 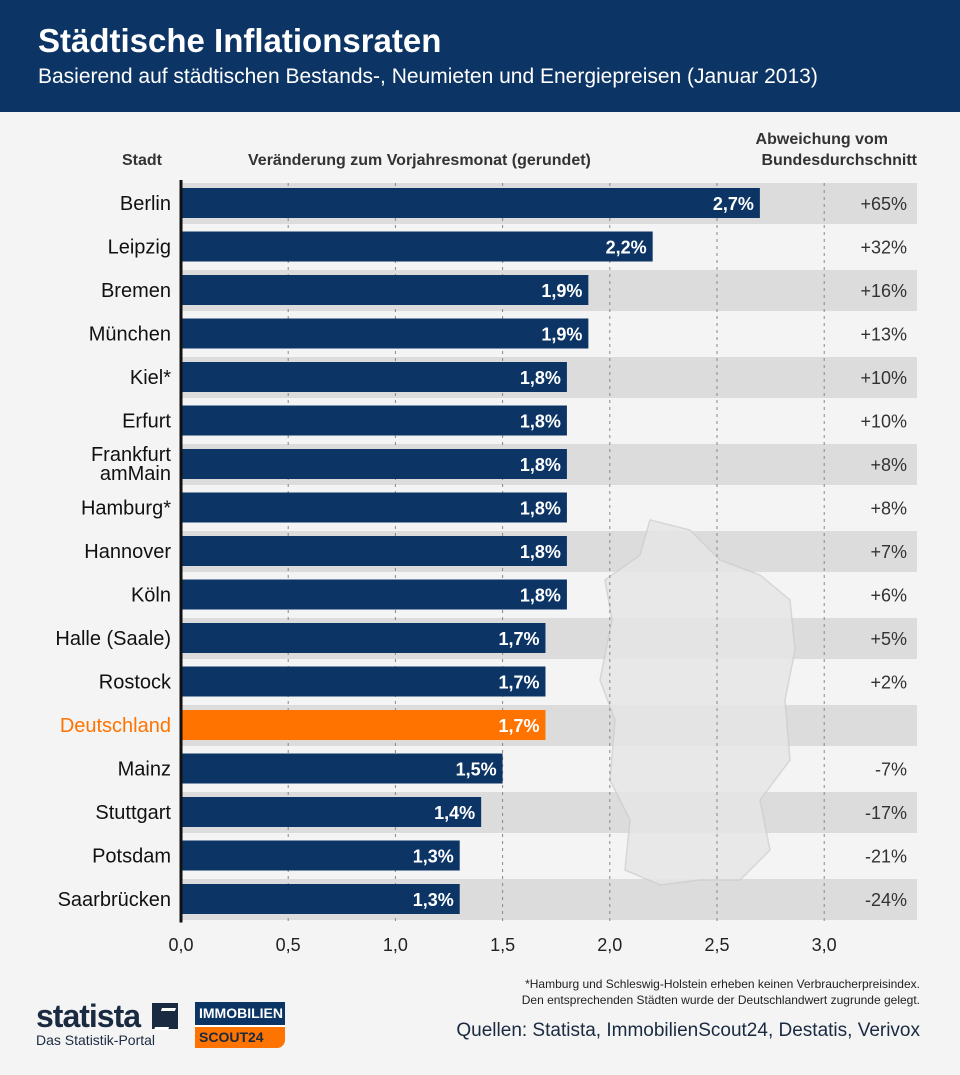 I want to click on deviation-value: -24%, so click(x=886, y=900).